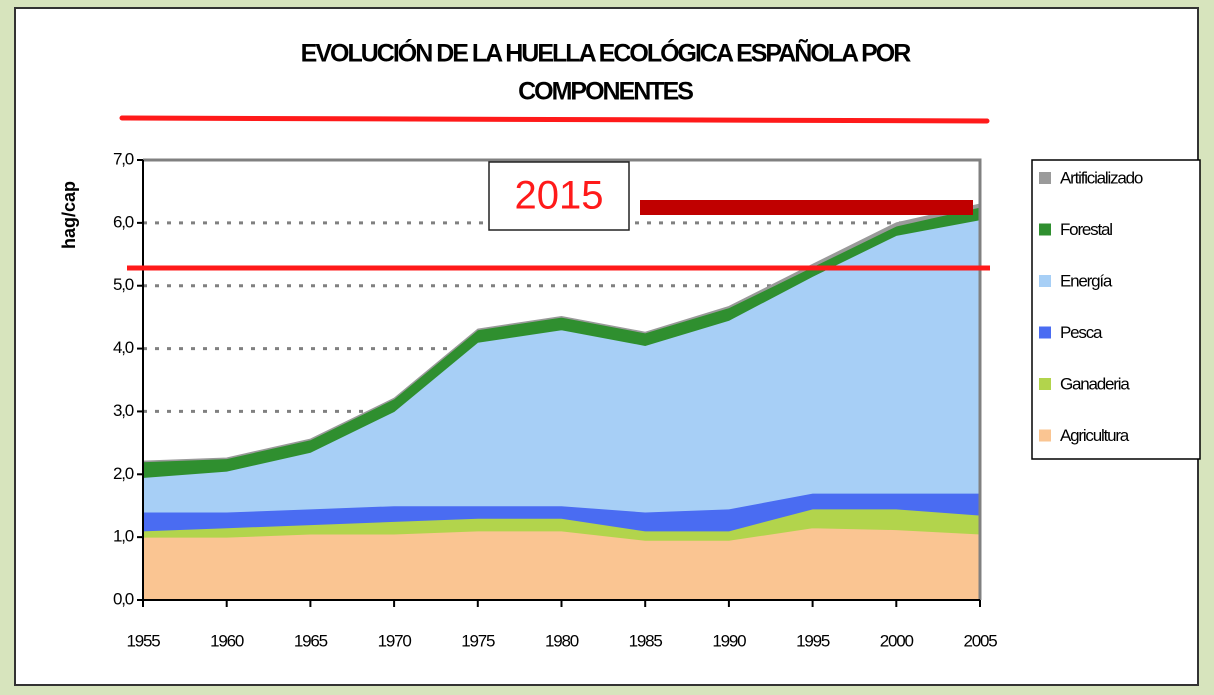  I want to click on x-tick-label: 1960, so click(227, 640).